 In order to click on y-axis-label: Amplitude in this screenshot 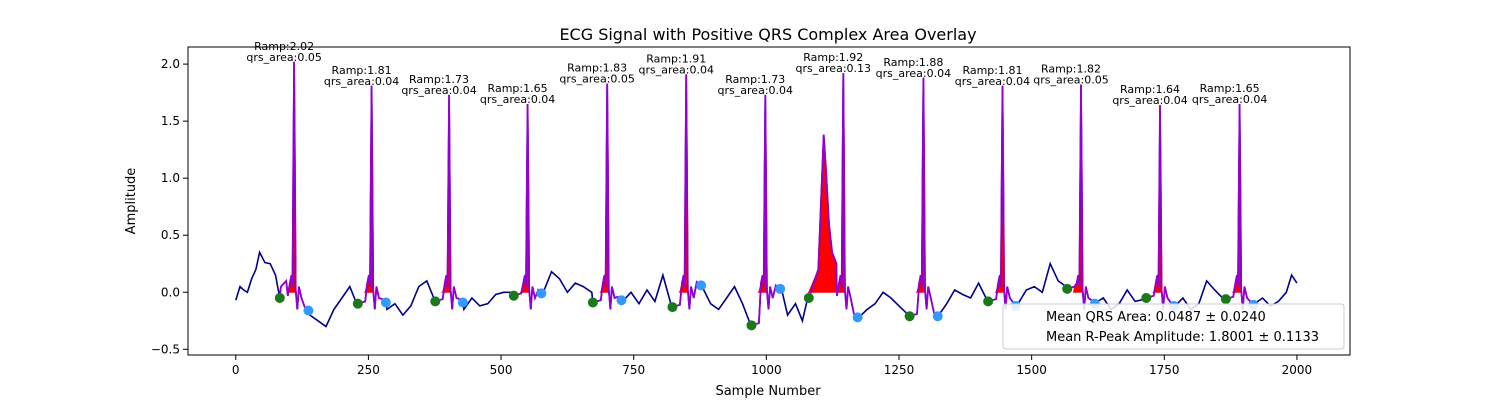, I will do `click(131, 201)`.